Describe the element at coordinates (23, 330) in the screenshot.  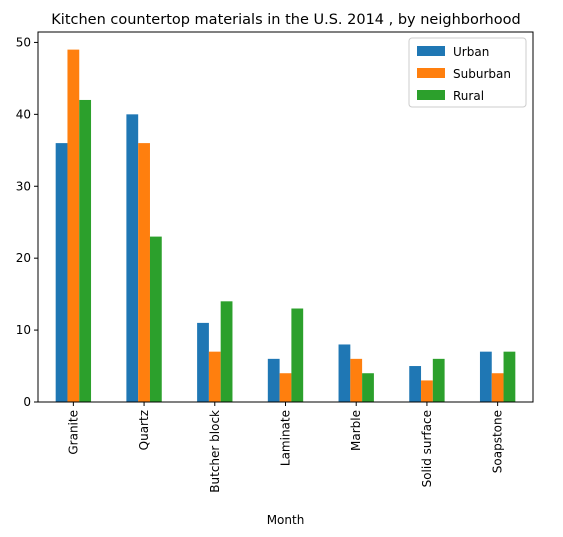
I see `y-tick-label-10: 10` at that location.